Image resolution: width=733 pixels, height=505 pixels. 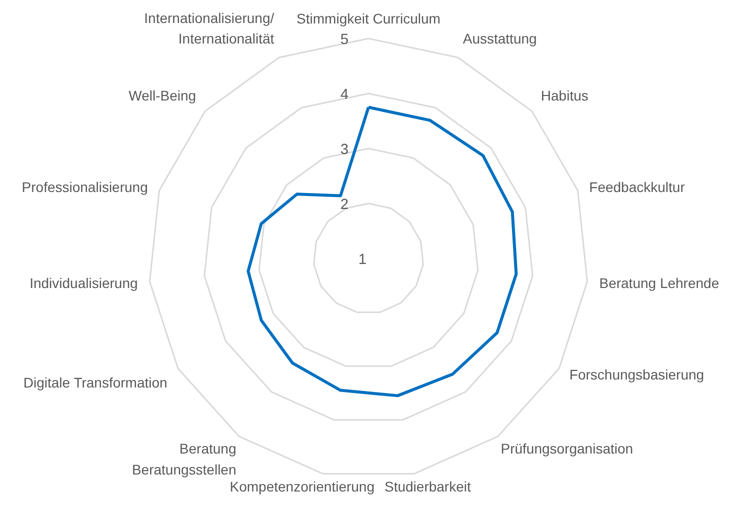 I want to click on spoke-label: Habitus, so click(x=564, y=95).